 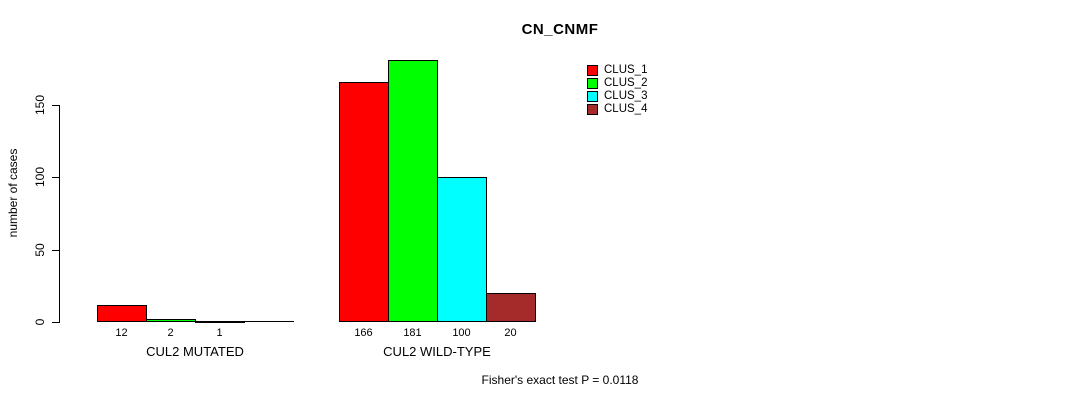 What do you see at coordinates (560, 380) in the screenshot?
I see `fisher-test-annotation: Fisher's exact test P = 0.0118` at bounding box center [560, 380].